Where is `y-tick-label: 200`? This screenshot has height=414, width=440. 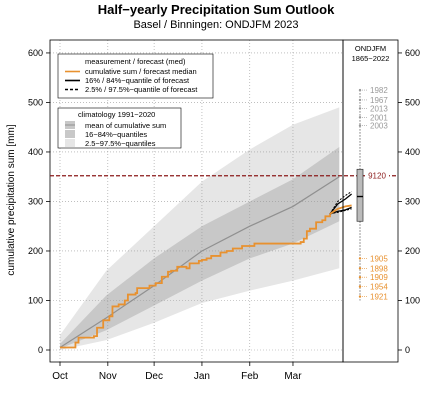
y-tick-label: 200 is located at coordinates (35, 251).